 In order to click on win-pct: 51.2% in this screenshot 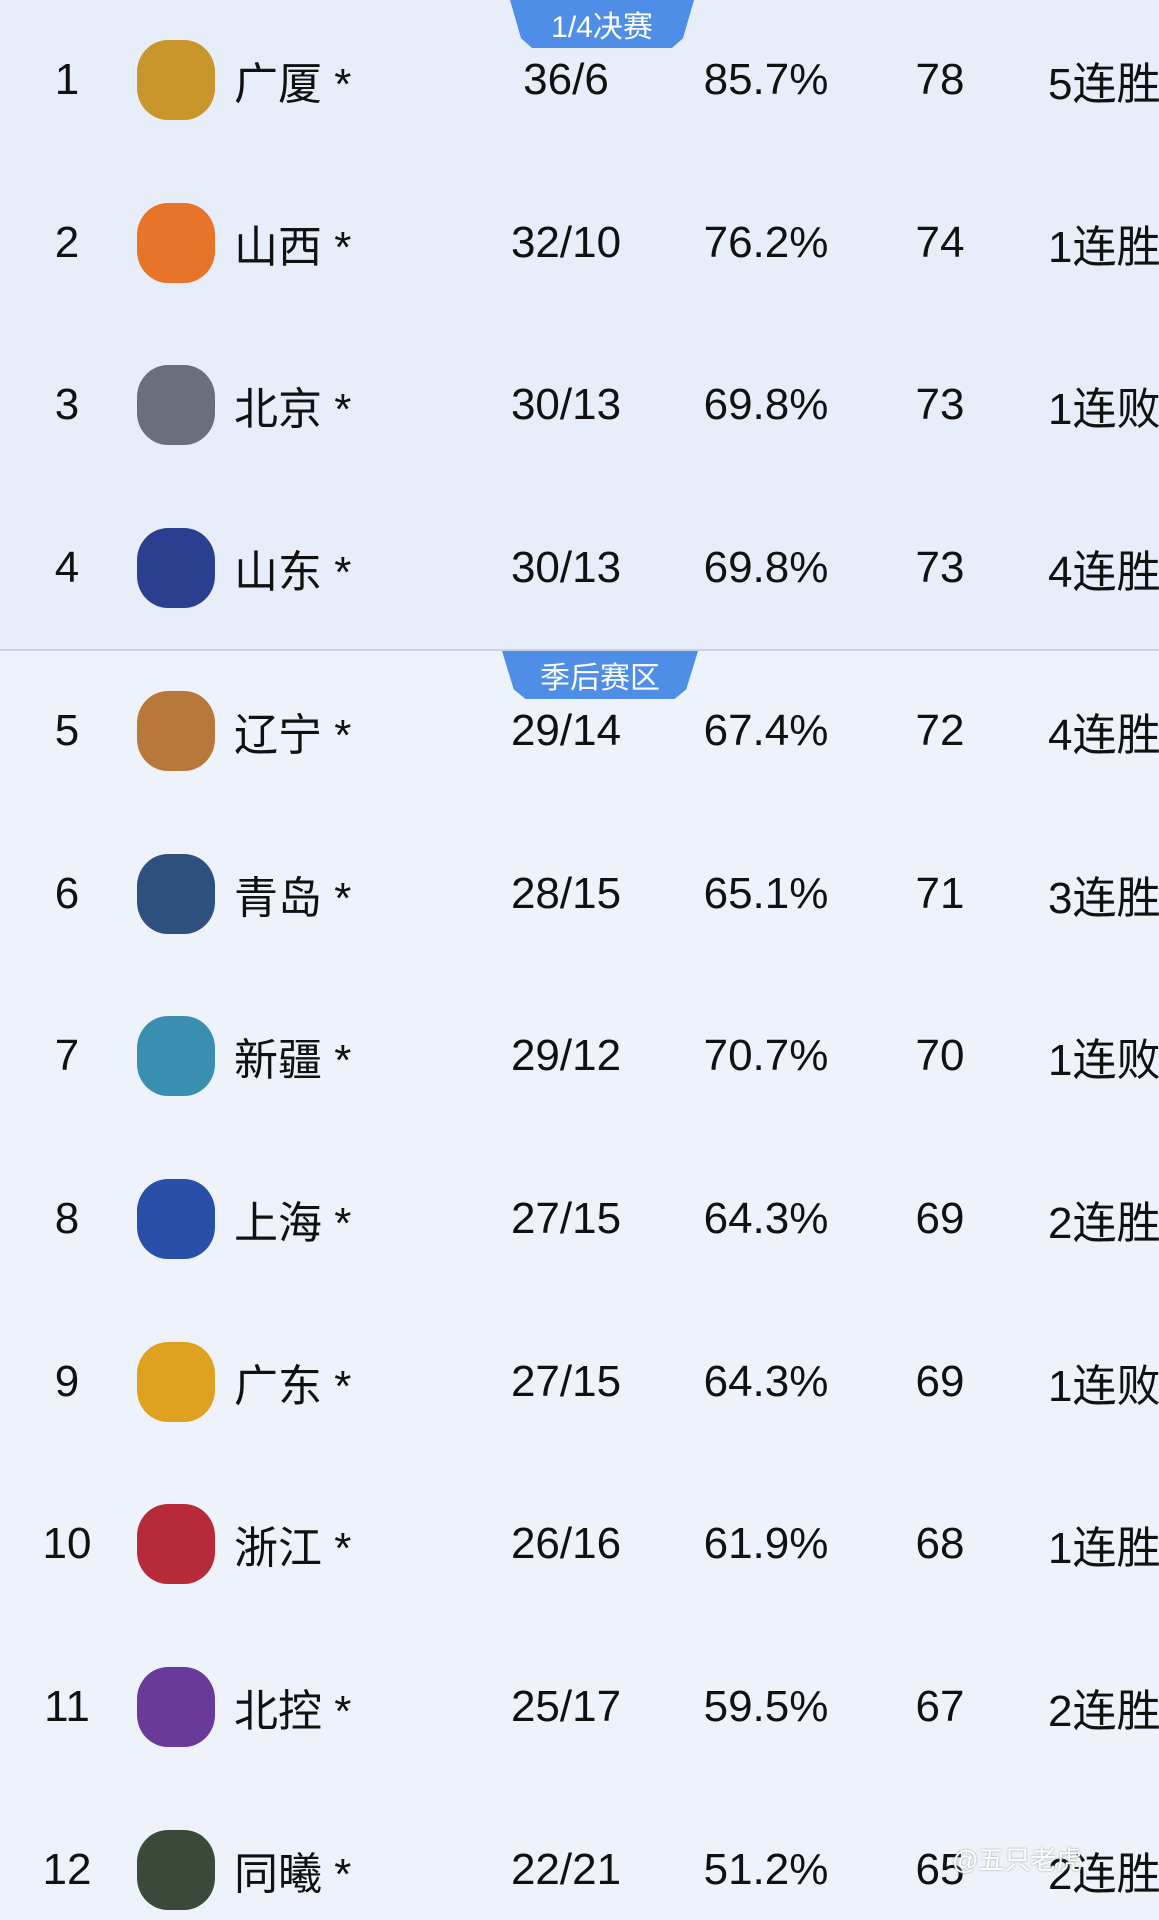, I will do `click(766, 1869)`.